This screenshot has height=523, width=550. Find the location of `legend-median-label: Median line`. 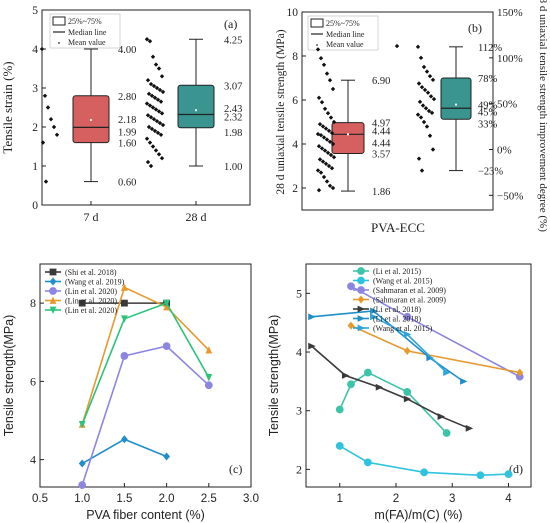

legend-median-label: Median line is located at coordinates (345, 34).